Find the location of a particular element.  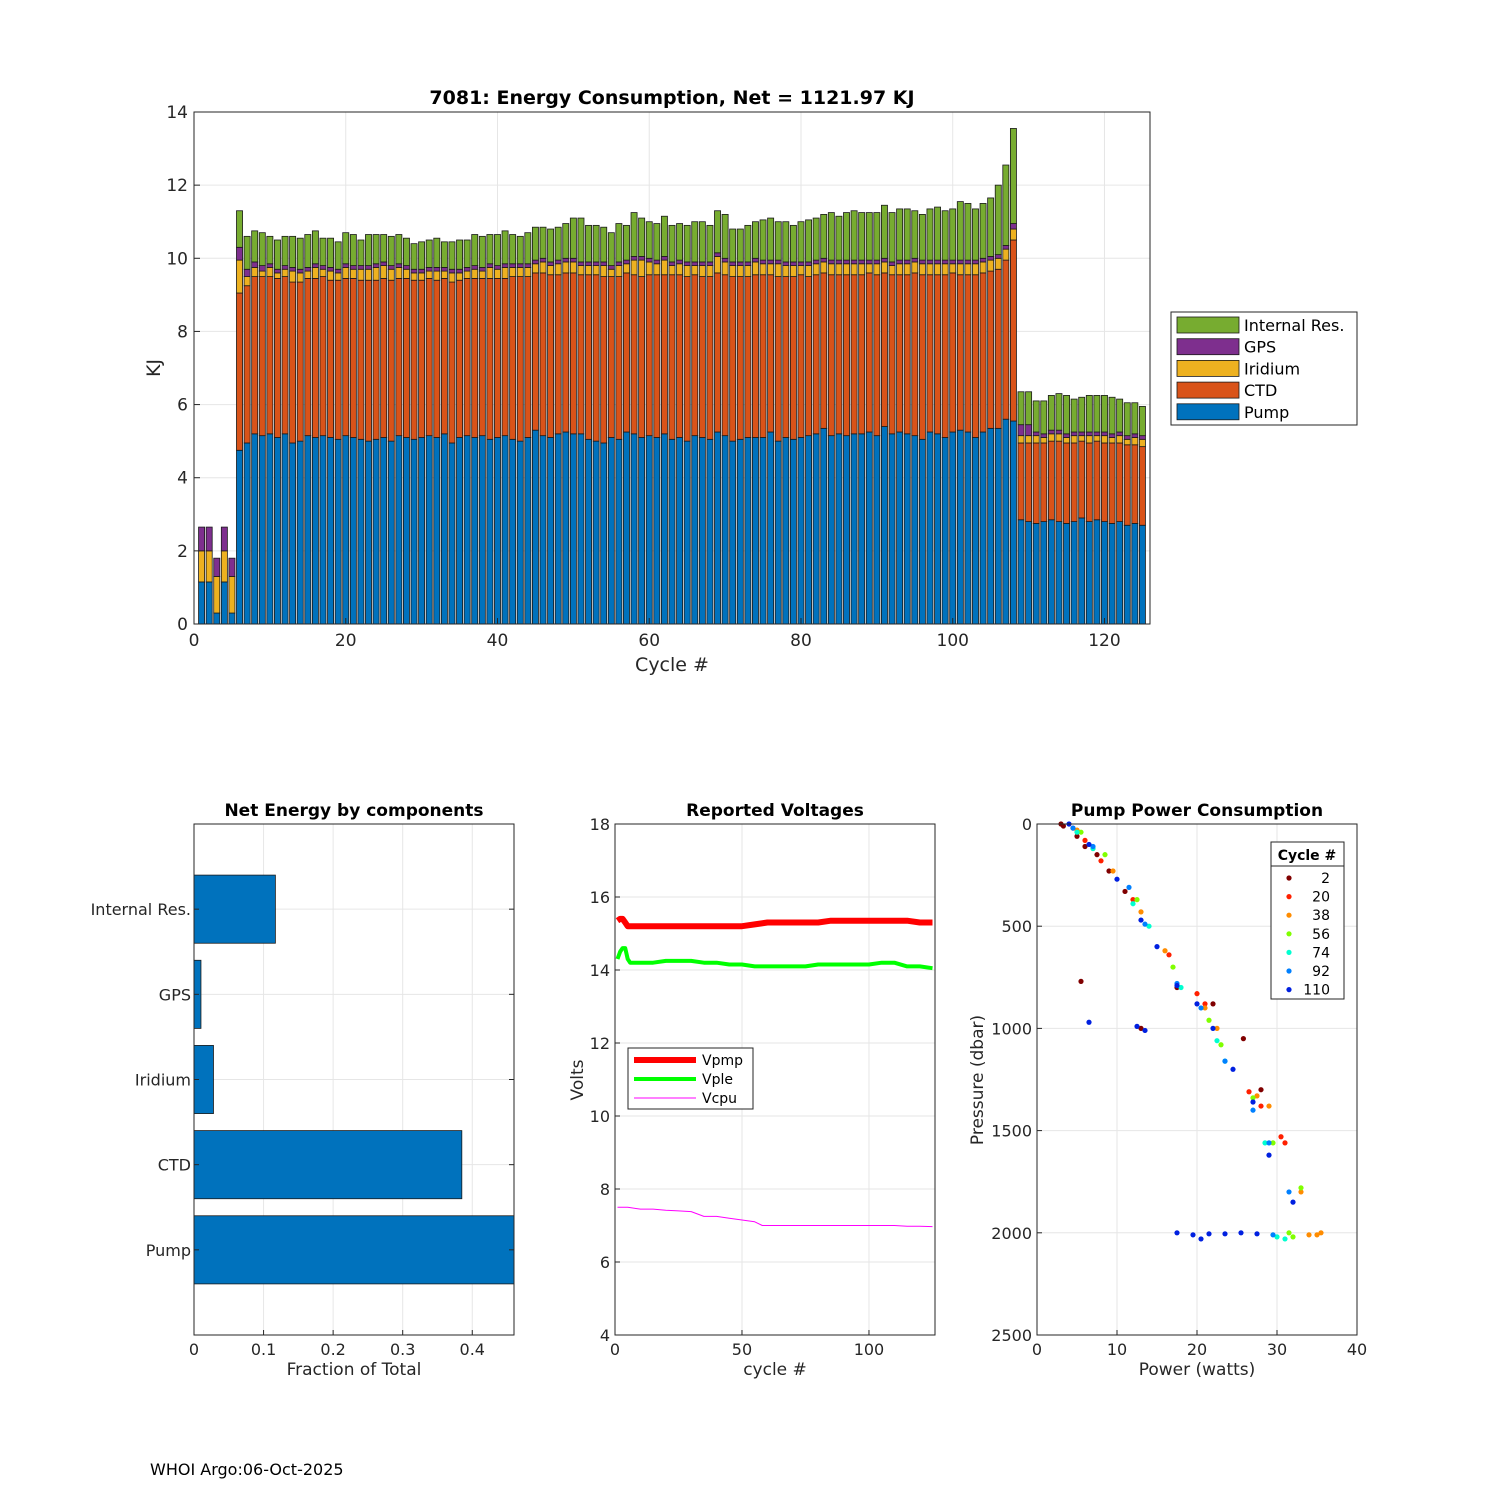

ax3-frame is located at coordinates (775, 1079).